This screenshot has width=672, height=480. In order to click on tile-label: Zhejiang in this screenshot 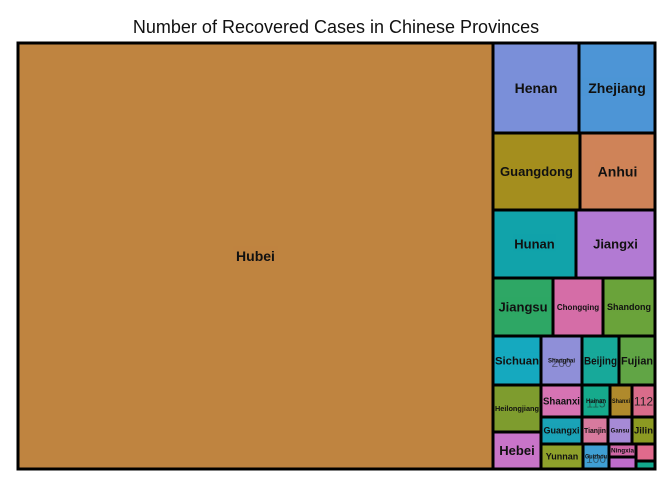, I will do `click(617, 88)`.